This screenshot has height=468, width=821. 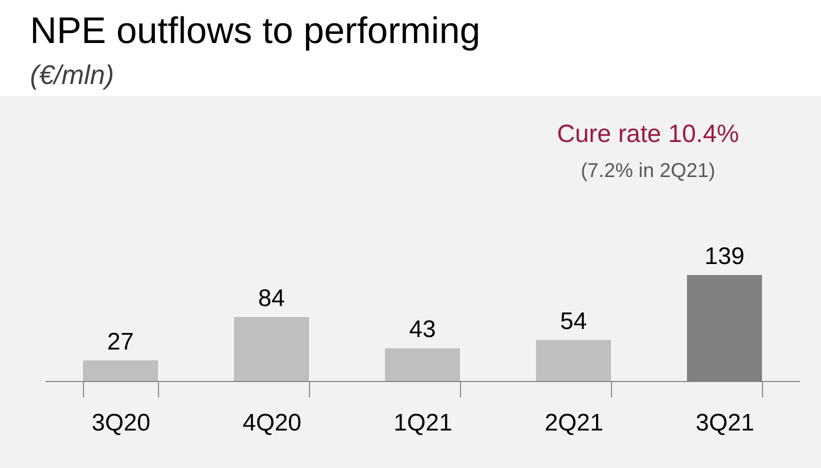 I want to click on chart-title: NPE outflows to performing, so click(x=255, y=31).